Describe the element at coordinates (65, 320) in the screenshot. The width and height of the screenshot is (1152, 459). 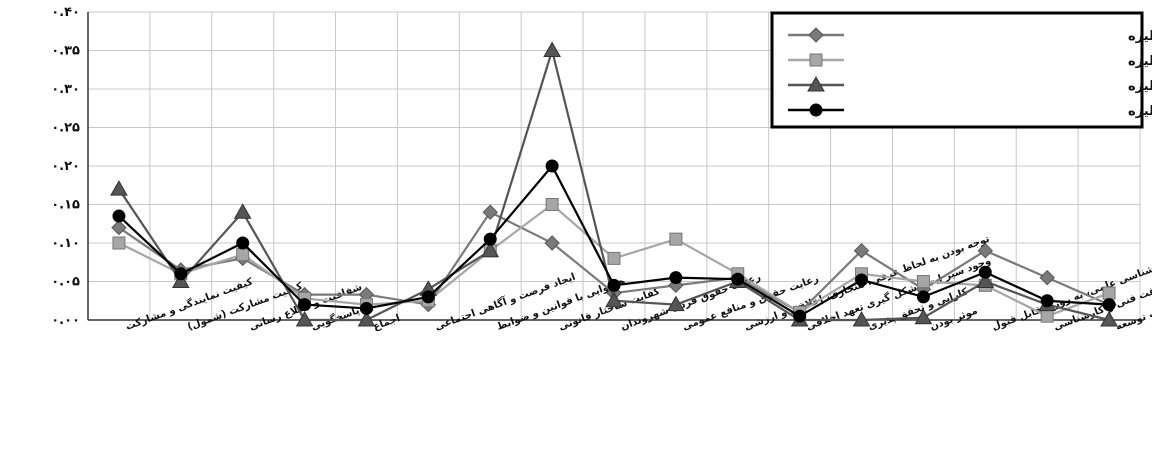
I see `y-tick-label: ۰.۰۰` at that location.